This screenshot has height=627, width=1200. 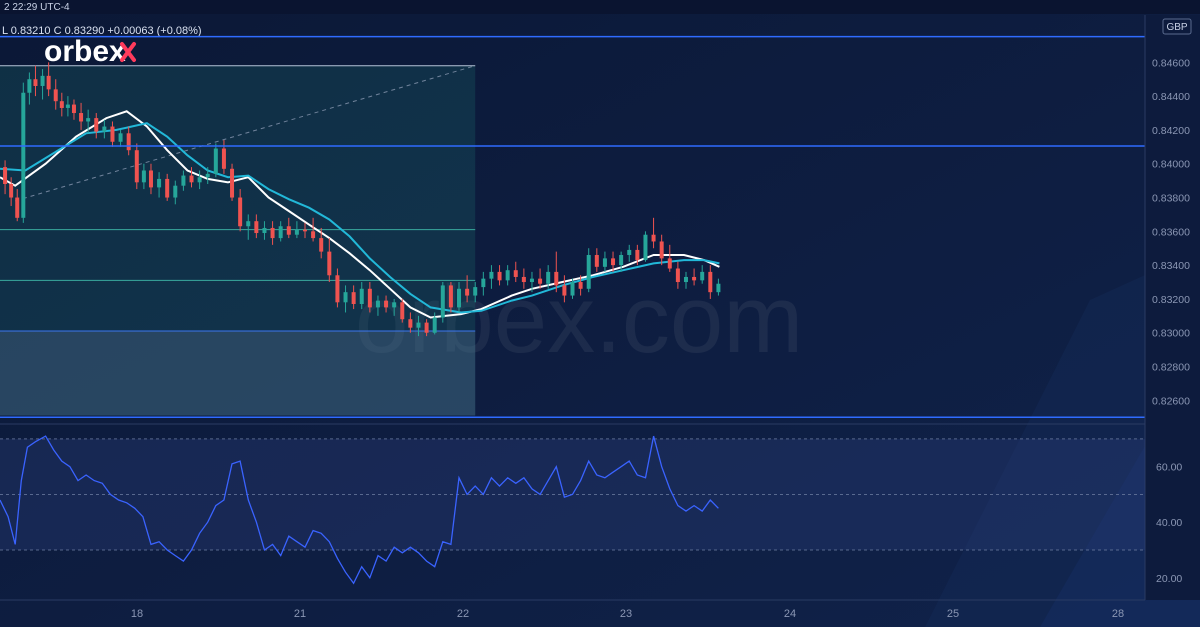 I want to click on time-tick-label: 25, so click(x=953, y=614).